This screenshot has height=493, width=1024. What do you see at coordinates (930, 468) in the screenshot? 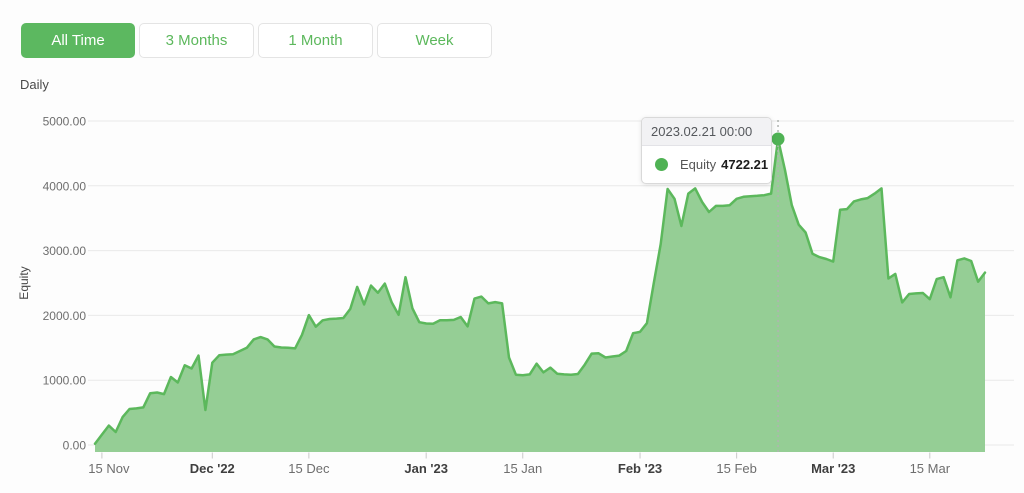
I see `x-tick-label: 15 Mar` at bounding box center [930, 468].